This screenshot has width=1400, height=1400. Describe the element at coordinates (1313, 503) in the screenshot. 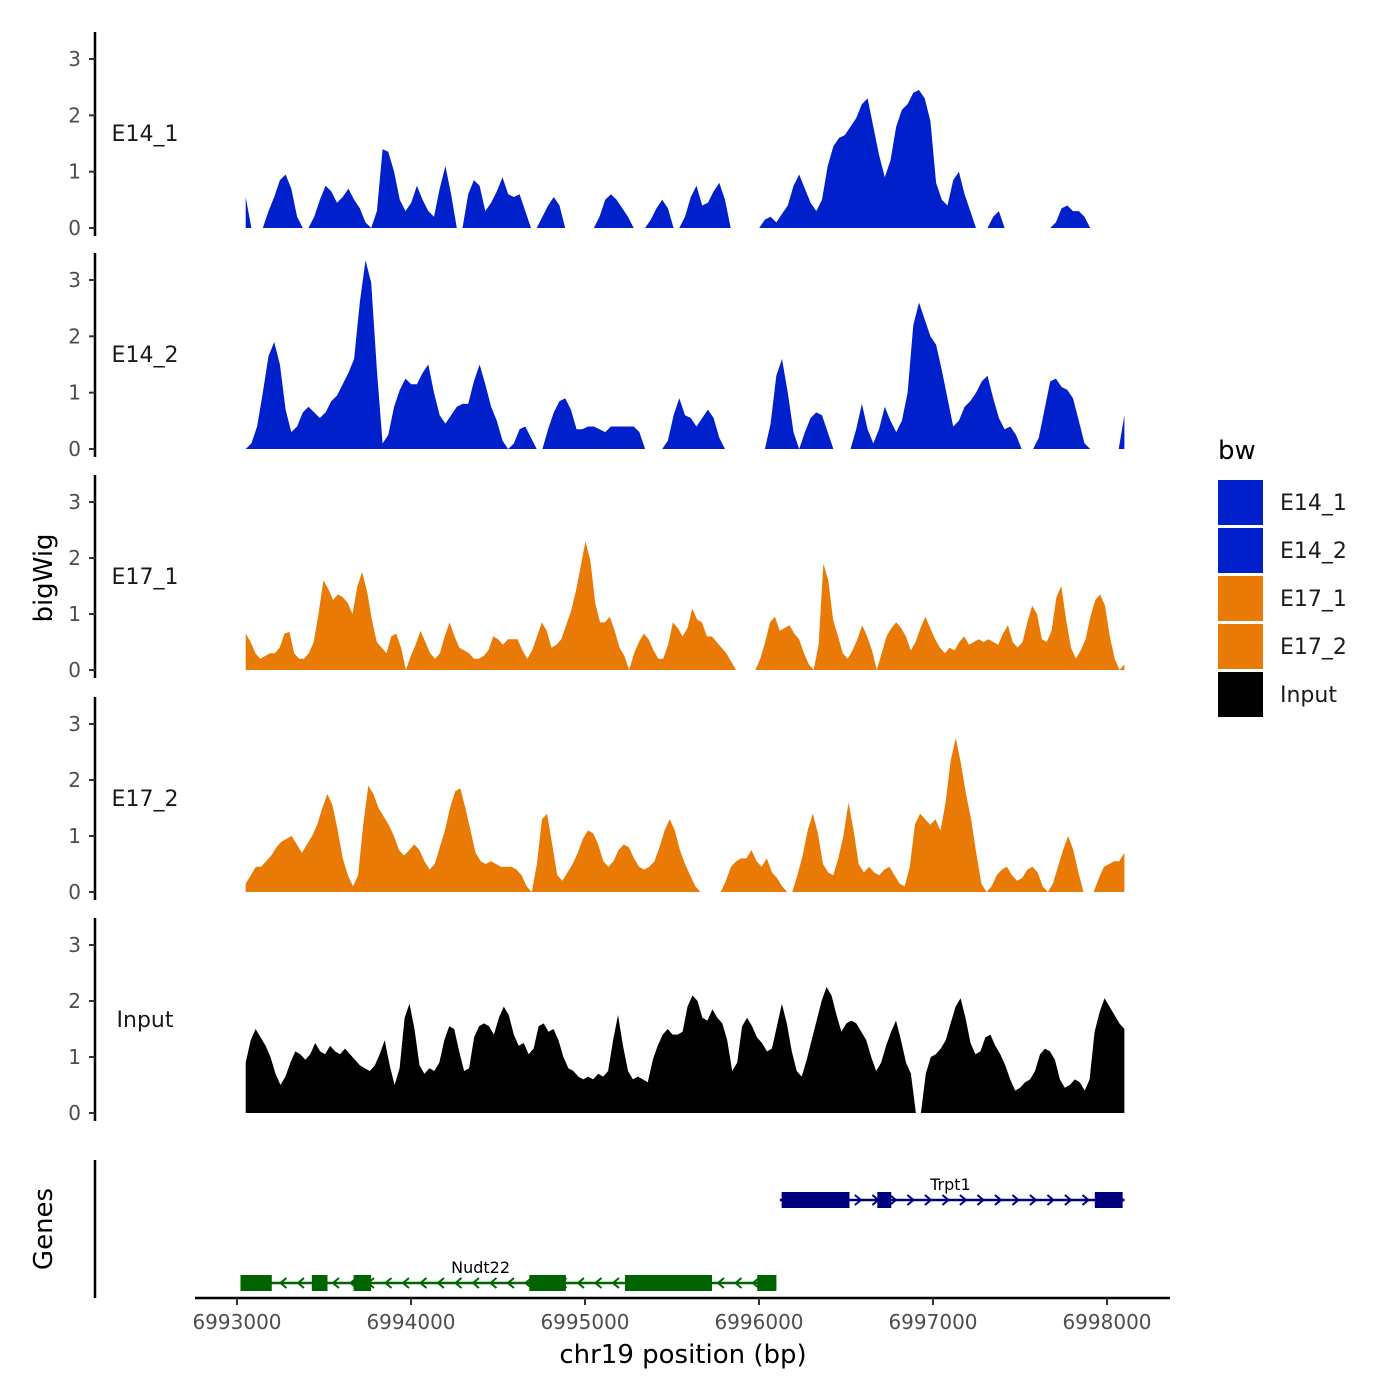

I see `legend-label: E14_1` at that location.